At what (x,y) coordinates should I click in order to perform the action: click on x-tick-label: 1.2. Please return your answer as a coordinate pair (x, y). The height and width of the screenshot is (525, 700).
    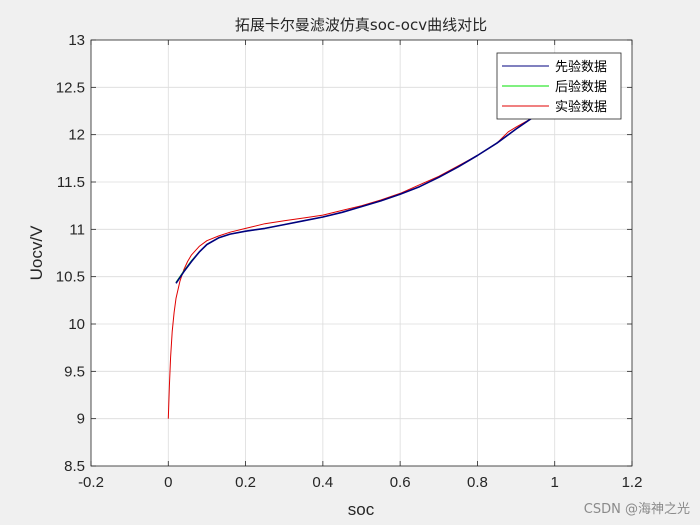
    Looking at the image, I should click on (632, 482).